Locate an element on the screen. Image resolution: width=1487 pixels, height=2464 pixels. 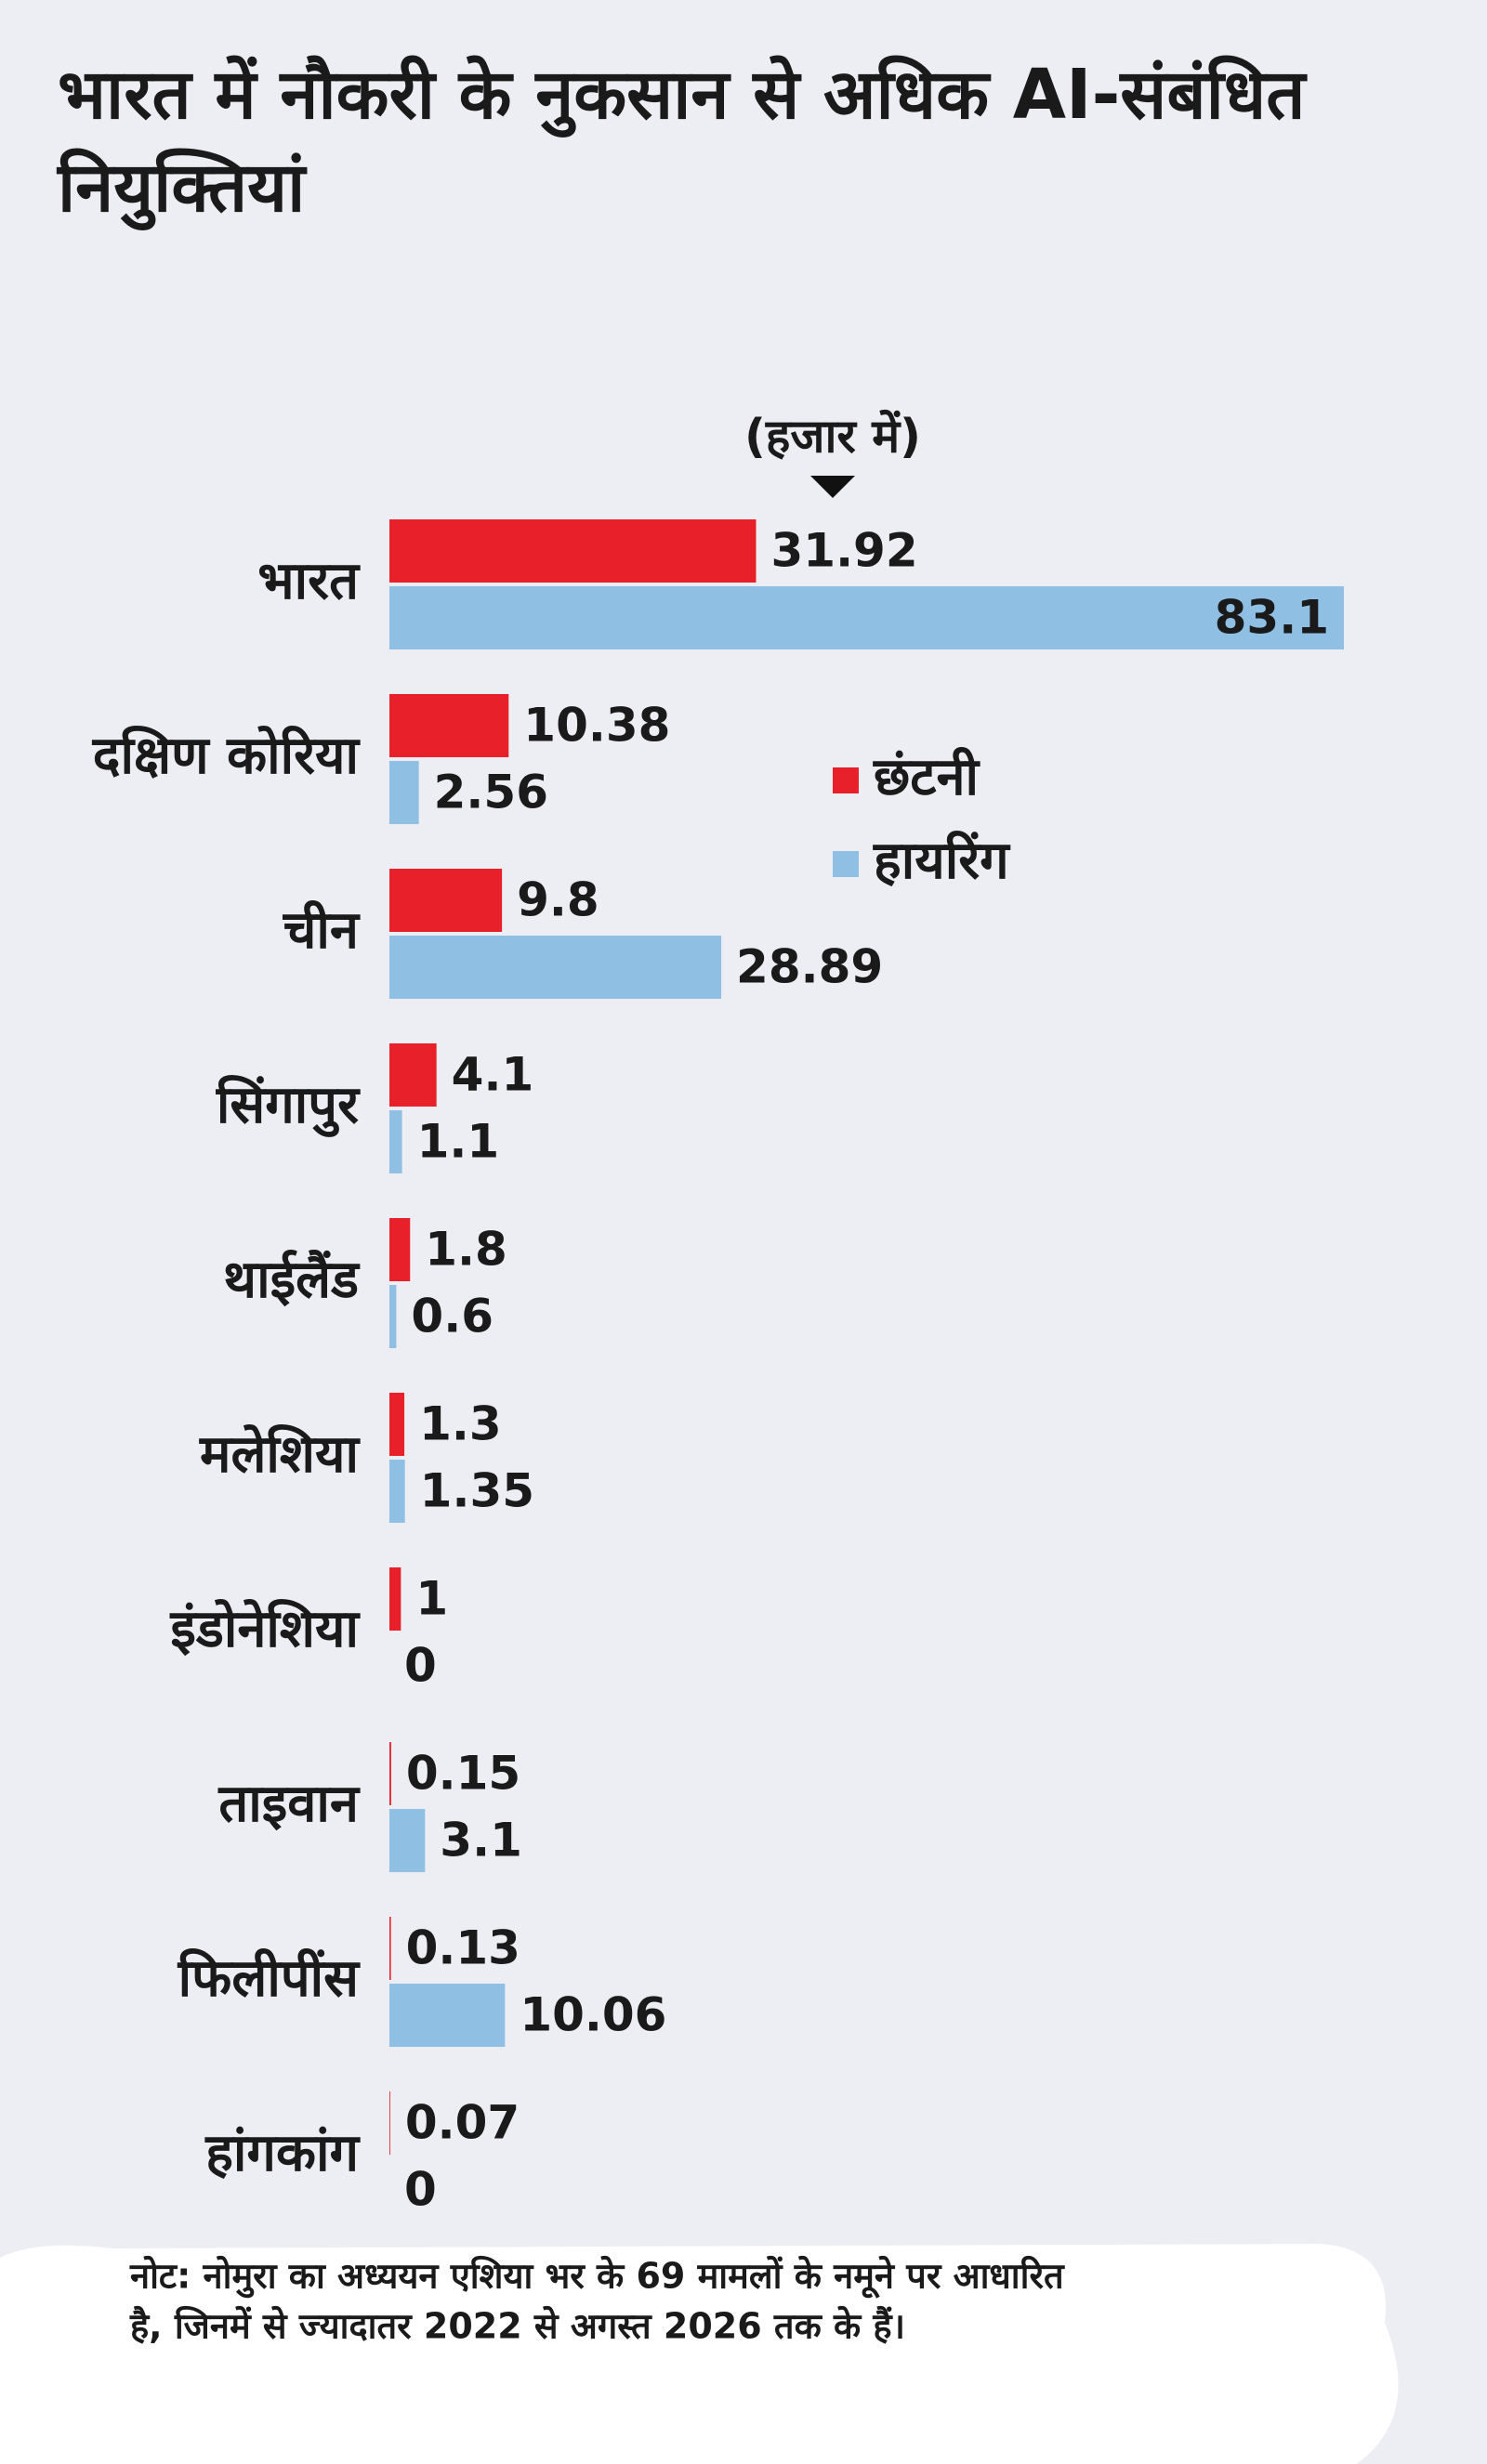
legend-label: छंटनी is located at coordinates (927, 776).